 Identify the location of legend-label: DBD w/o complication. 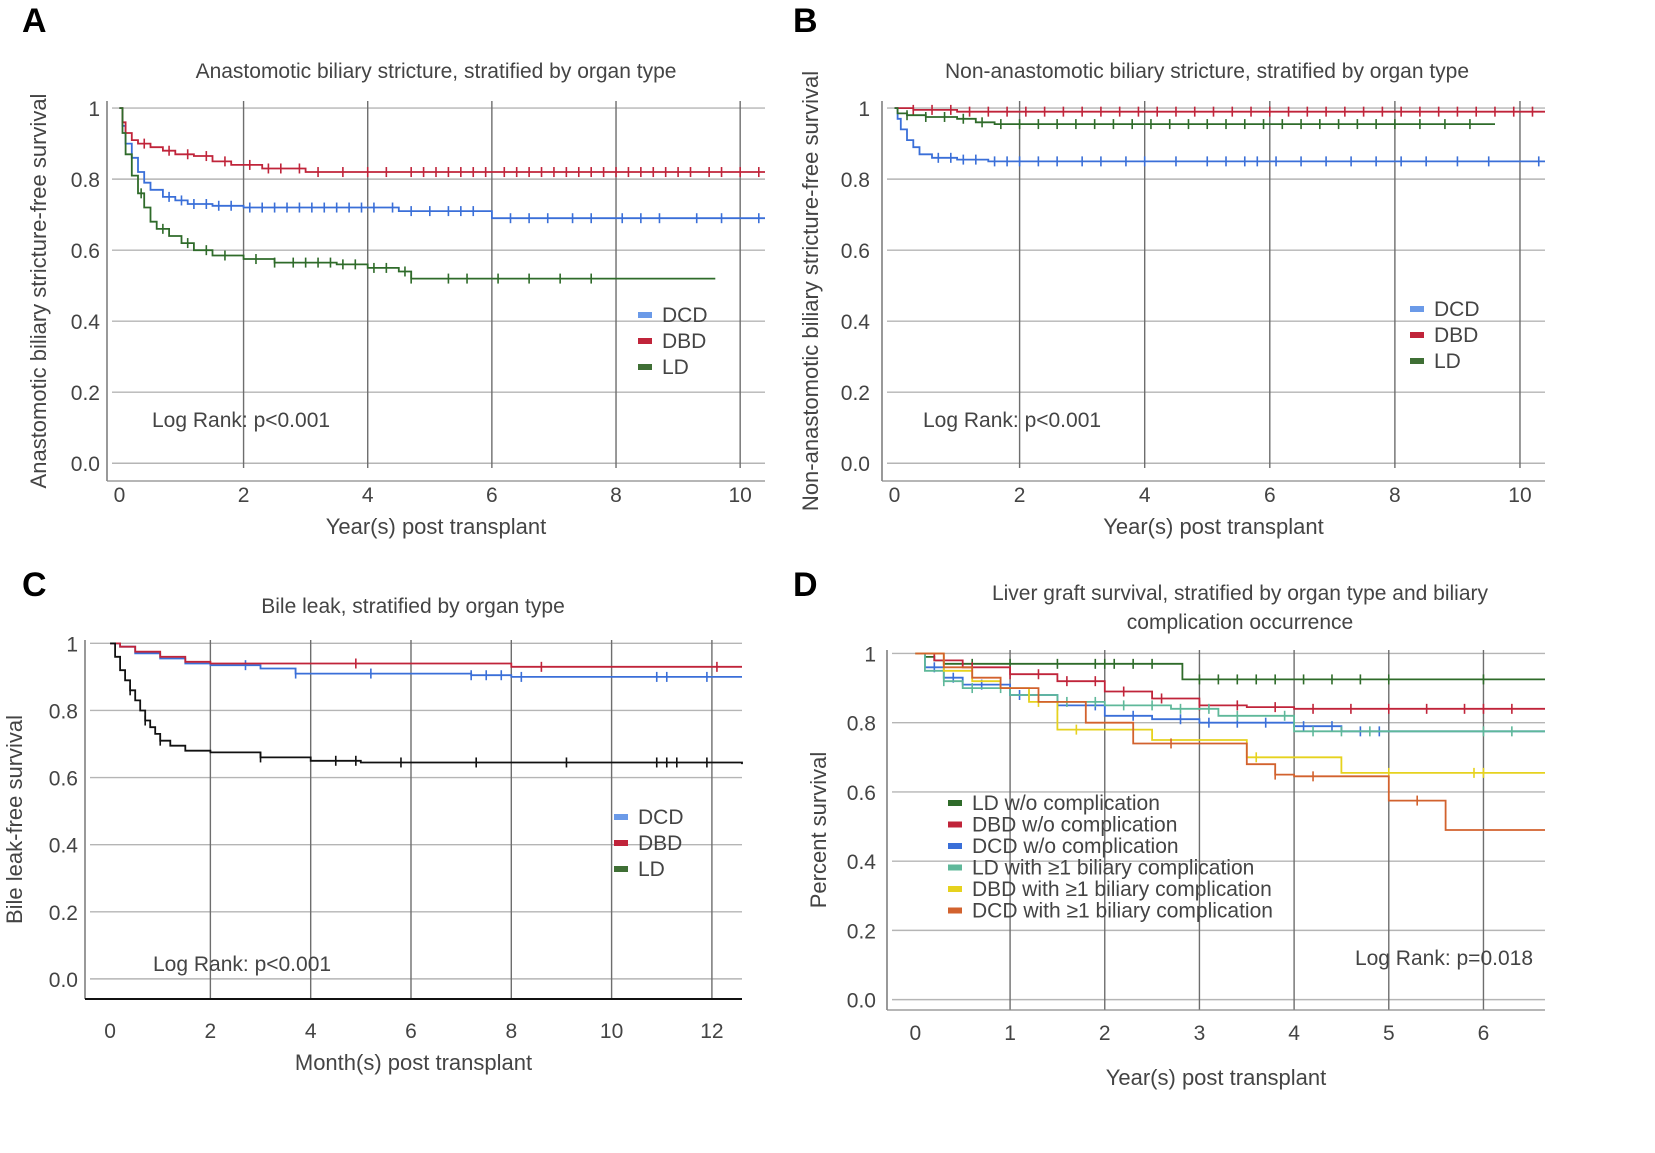
(1074, 825).